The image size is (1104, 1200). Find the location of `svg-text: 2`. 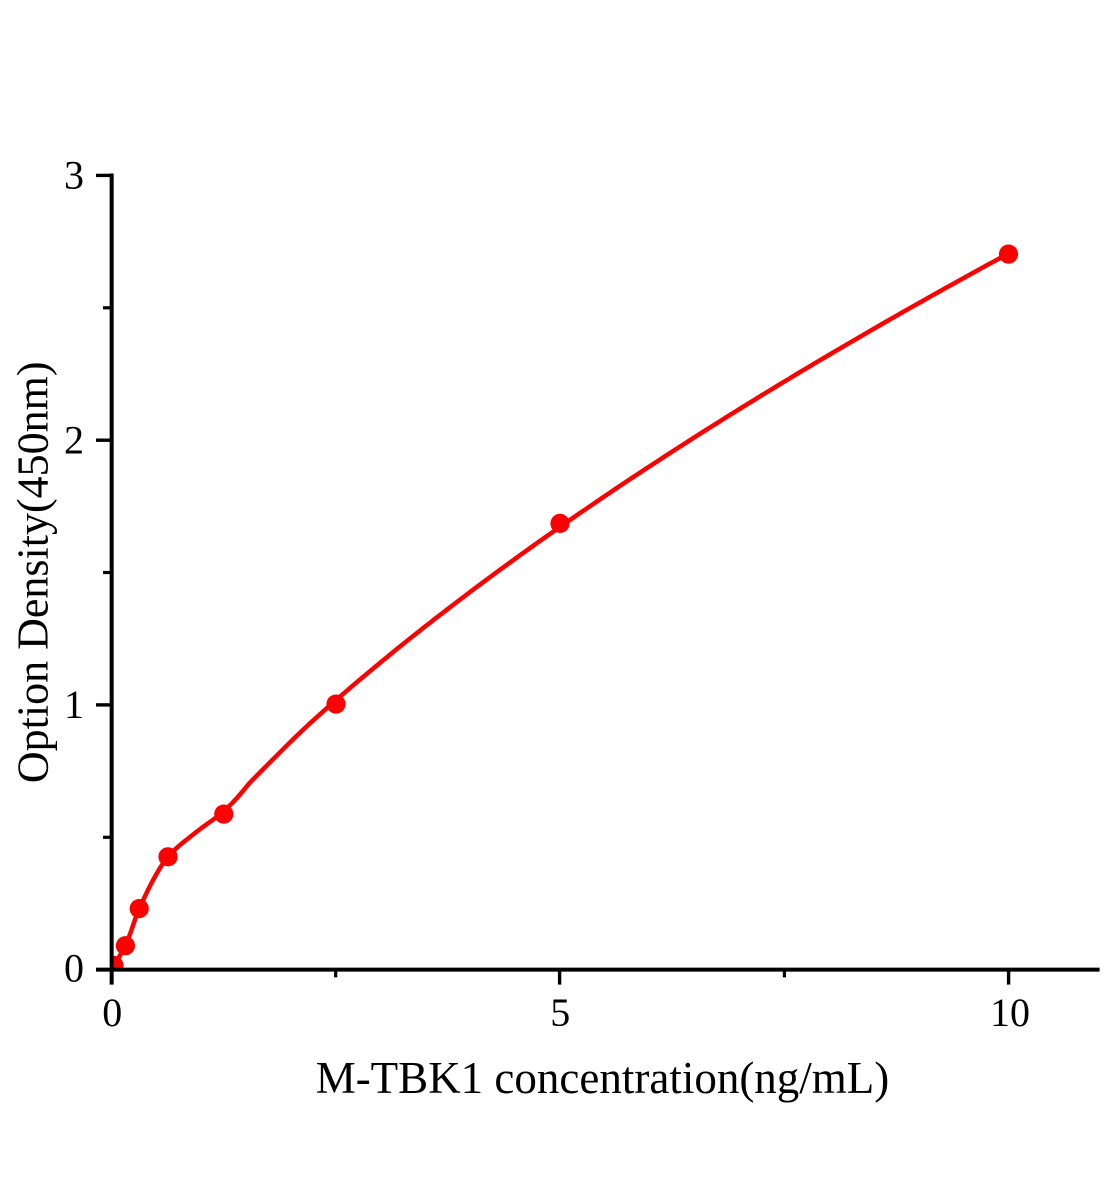

svg-text: 2 is located at coordinates (74, 439).